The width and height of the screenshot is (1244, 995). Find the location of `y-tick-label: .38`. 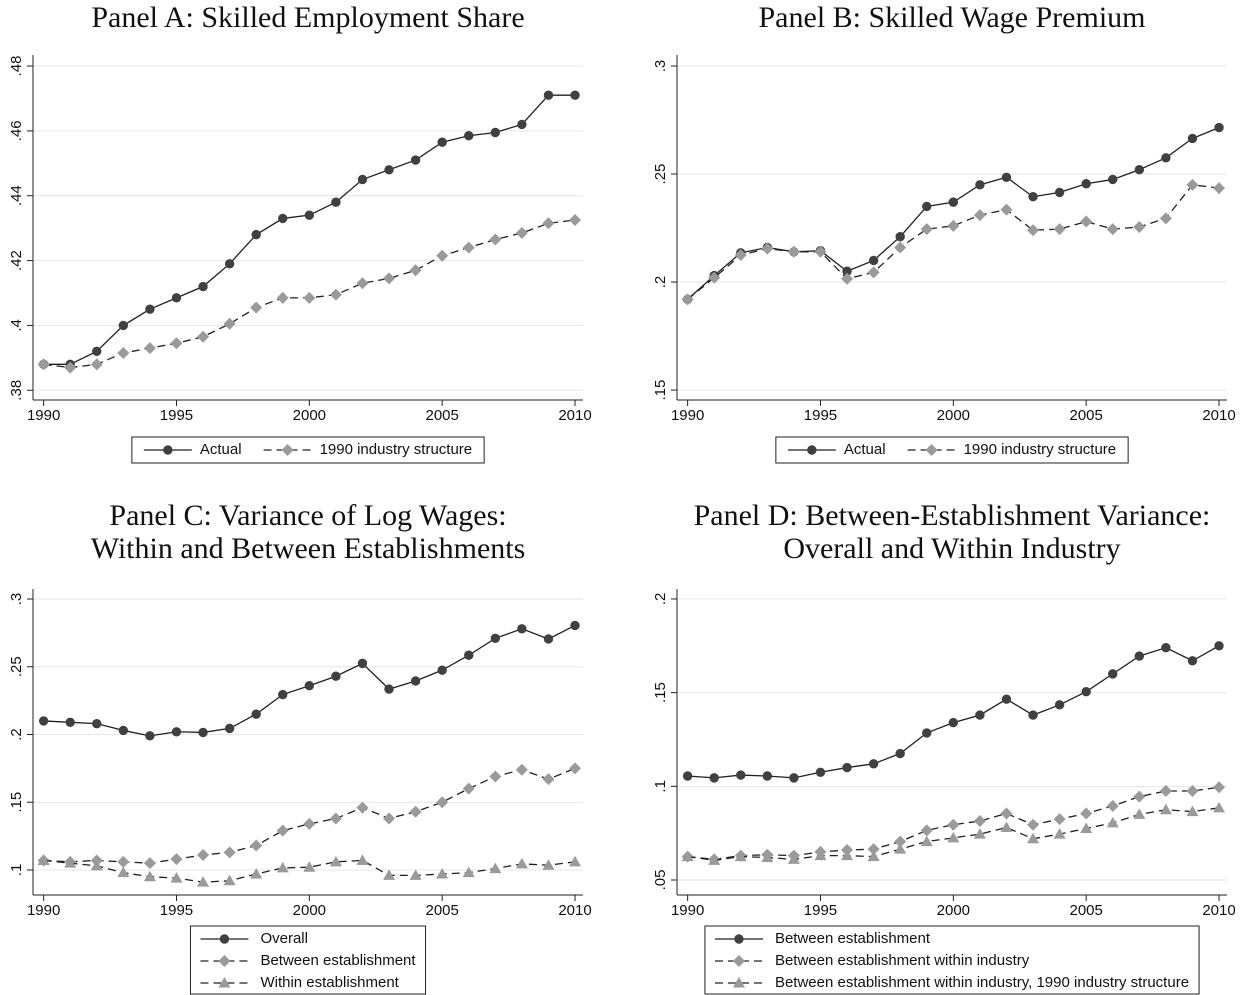

y-tick-label: .38 is located at coordinates (16, 390).